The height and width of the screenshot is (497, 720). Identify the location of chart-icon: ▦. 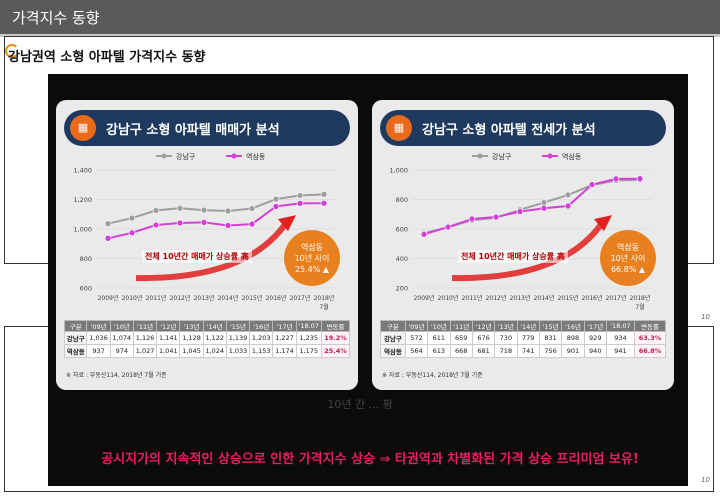
(399, 128).